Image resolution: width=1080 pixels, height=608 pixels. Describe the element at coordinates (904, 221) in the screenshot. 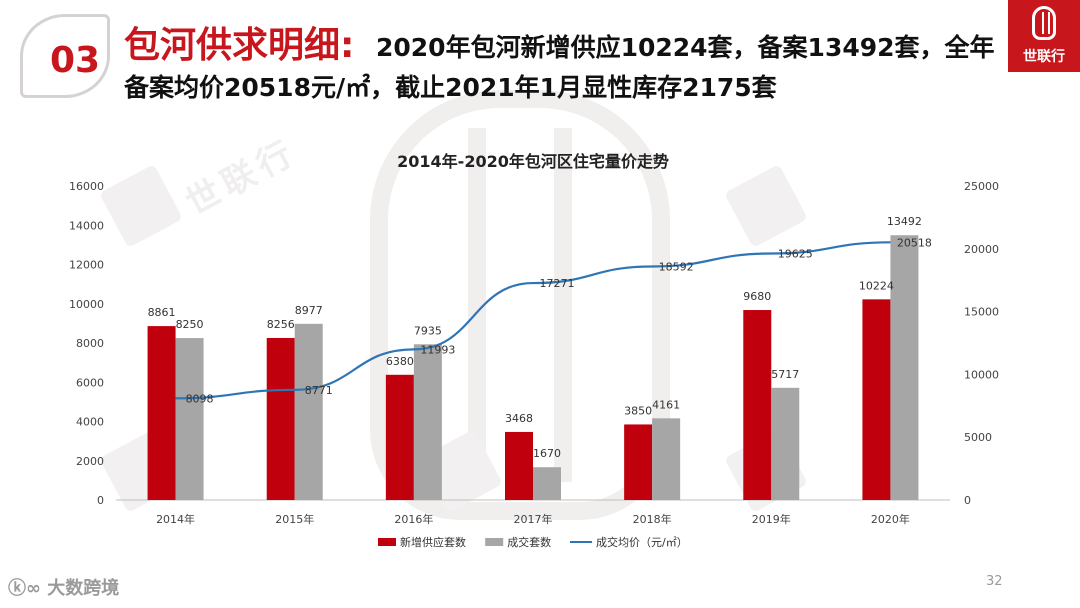

I see `sales-data-label: 13492` at that location.